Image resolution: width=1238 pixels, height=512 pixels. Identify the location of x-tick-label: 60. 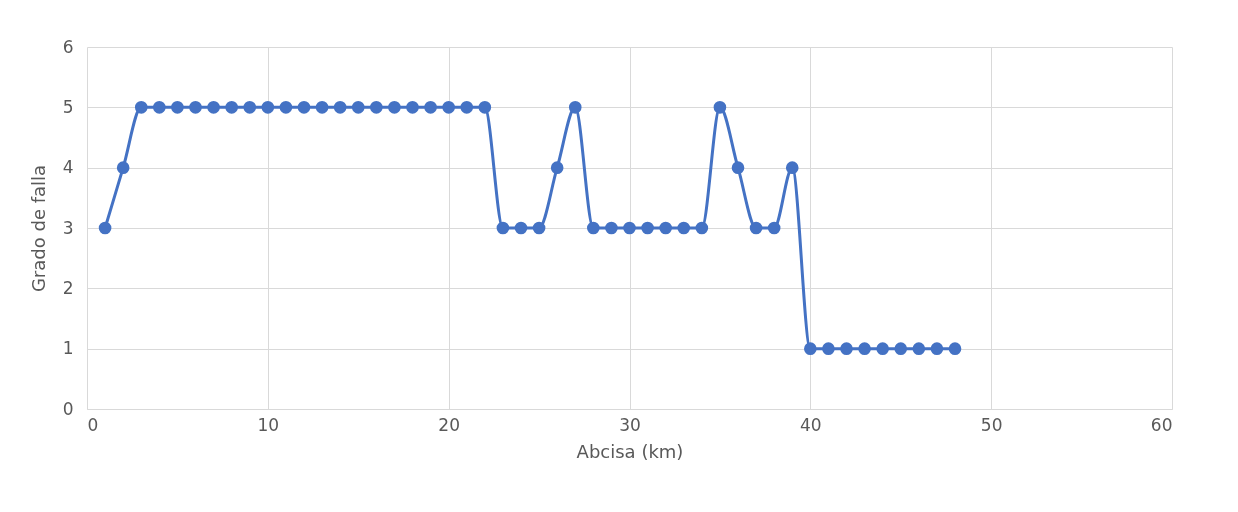
(1161, 424).